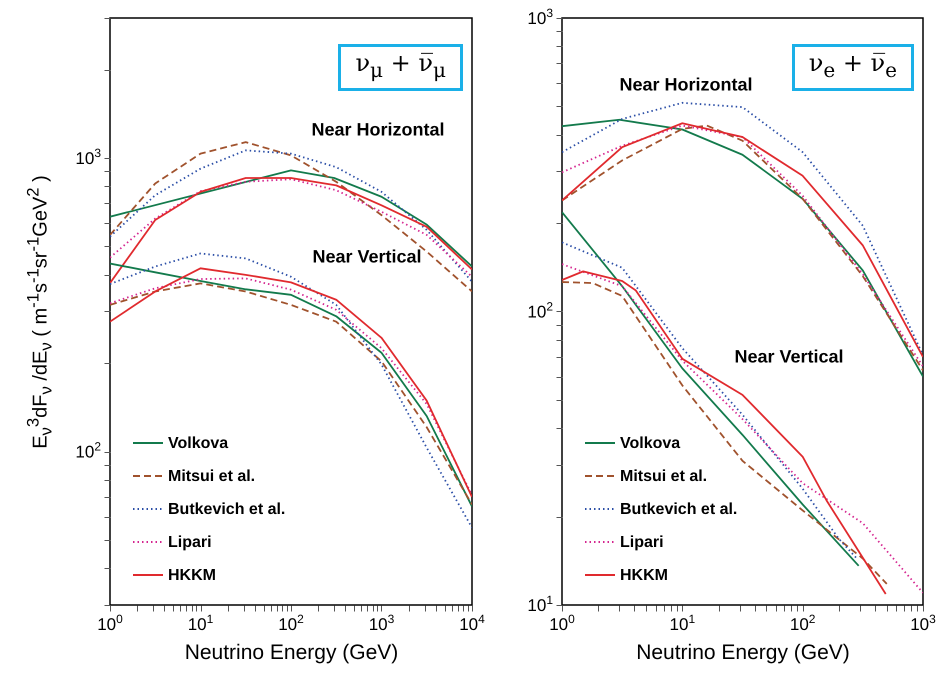 This screenshot has width=946, height=682. What do you see at coordinates (400, 67) in the screenshot?
I see `framed-label: ν$_{μ}$ + ν̅$_{μ}$` at bounding box center [400, 67].